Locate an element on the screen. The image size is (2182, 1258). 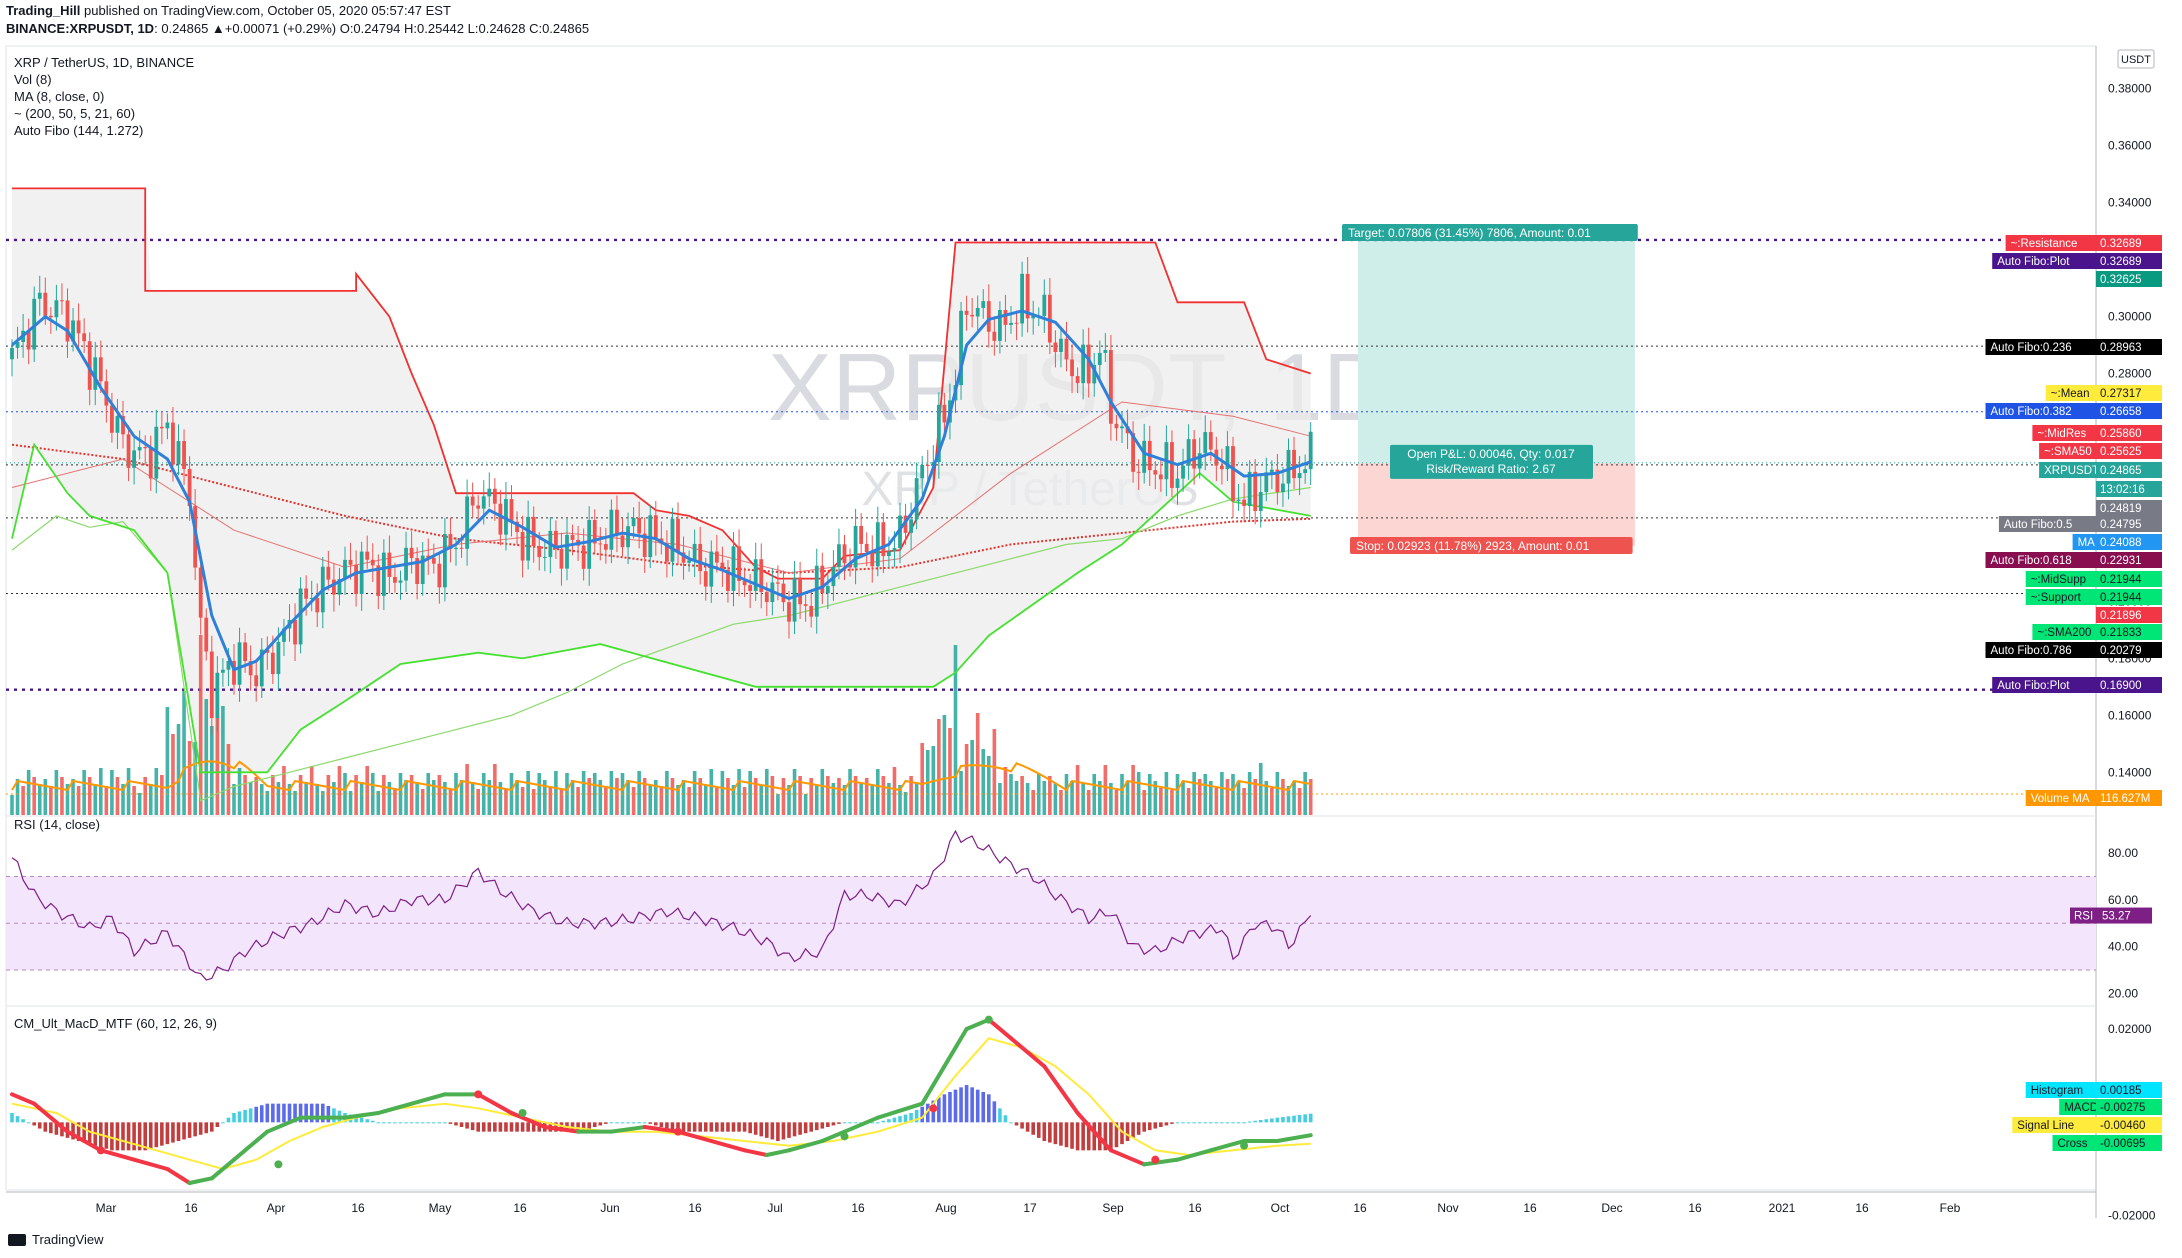
macd-tag-value: -0.00695 is located at coordinates (2122, 1144).